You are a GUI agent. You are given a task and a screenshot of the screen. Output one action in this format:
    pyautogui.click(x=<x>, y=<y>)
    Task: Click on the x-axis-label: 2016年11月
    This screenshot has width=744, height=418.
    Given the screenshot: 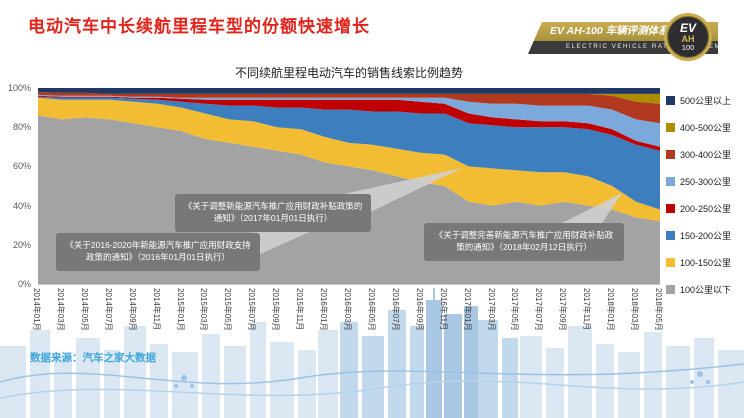 What is the action you would take?
    pyautogui.click(x=443, y=309)
    